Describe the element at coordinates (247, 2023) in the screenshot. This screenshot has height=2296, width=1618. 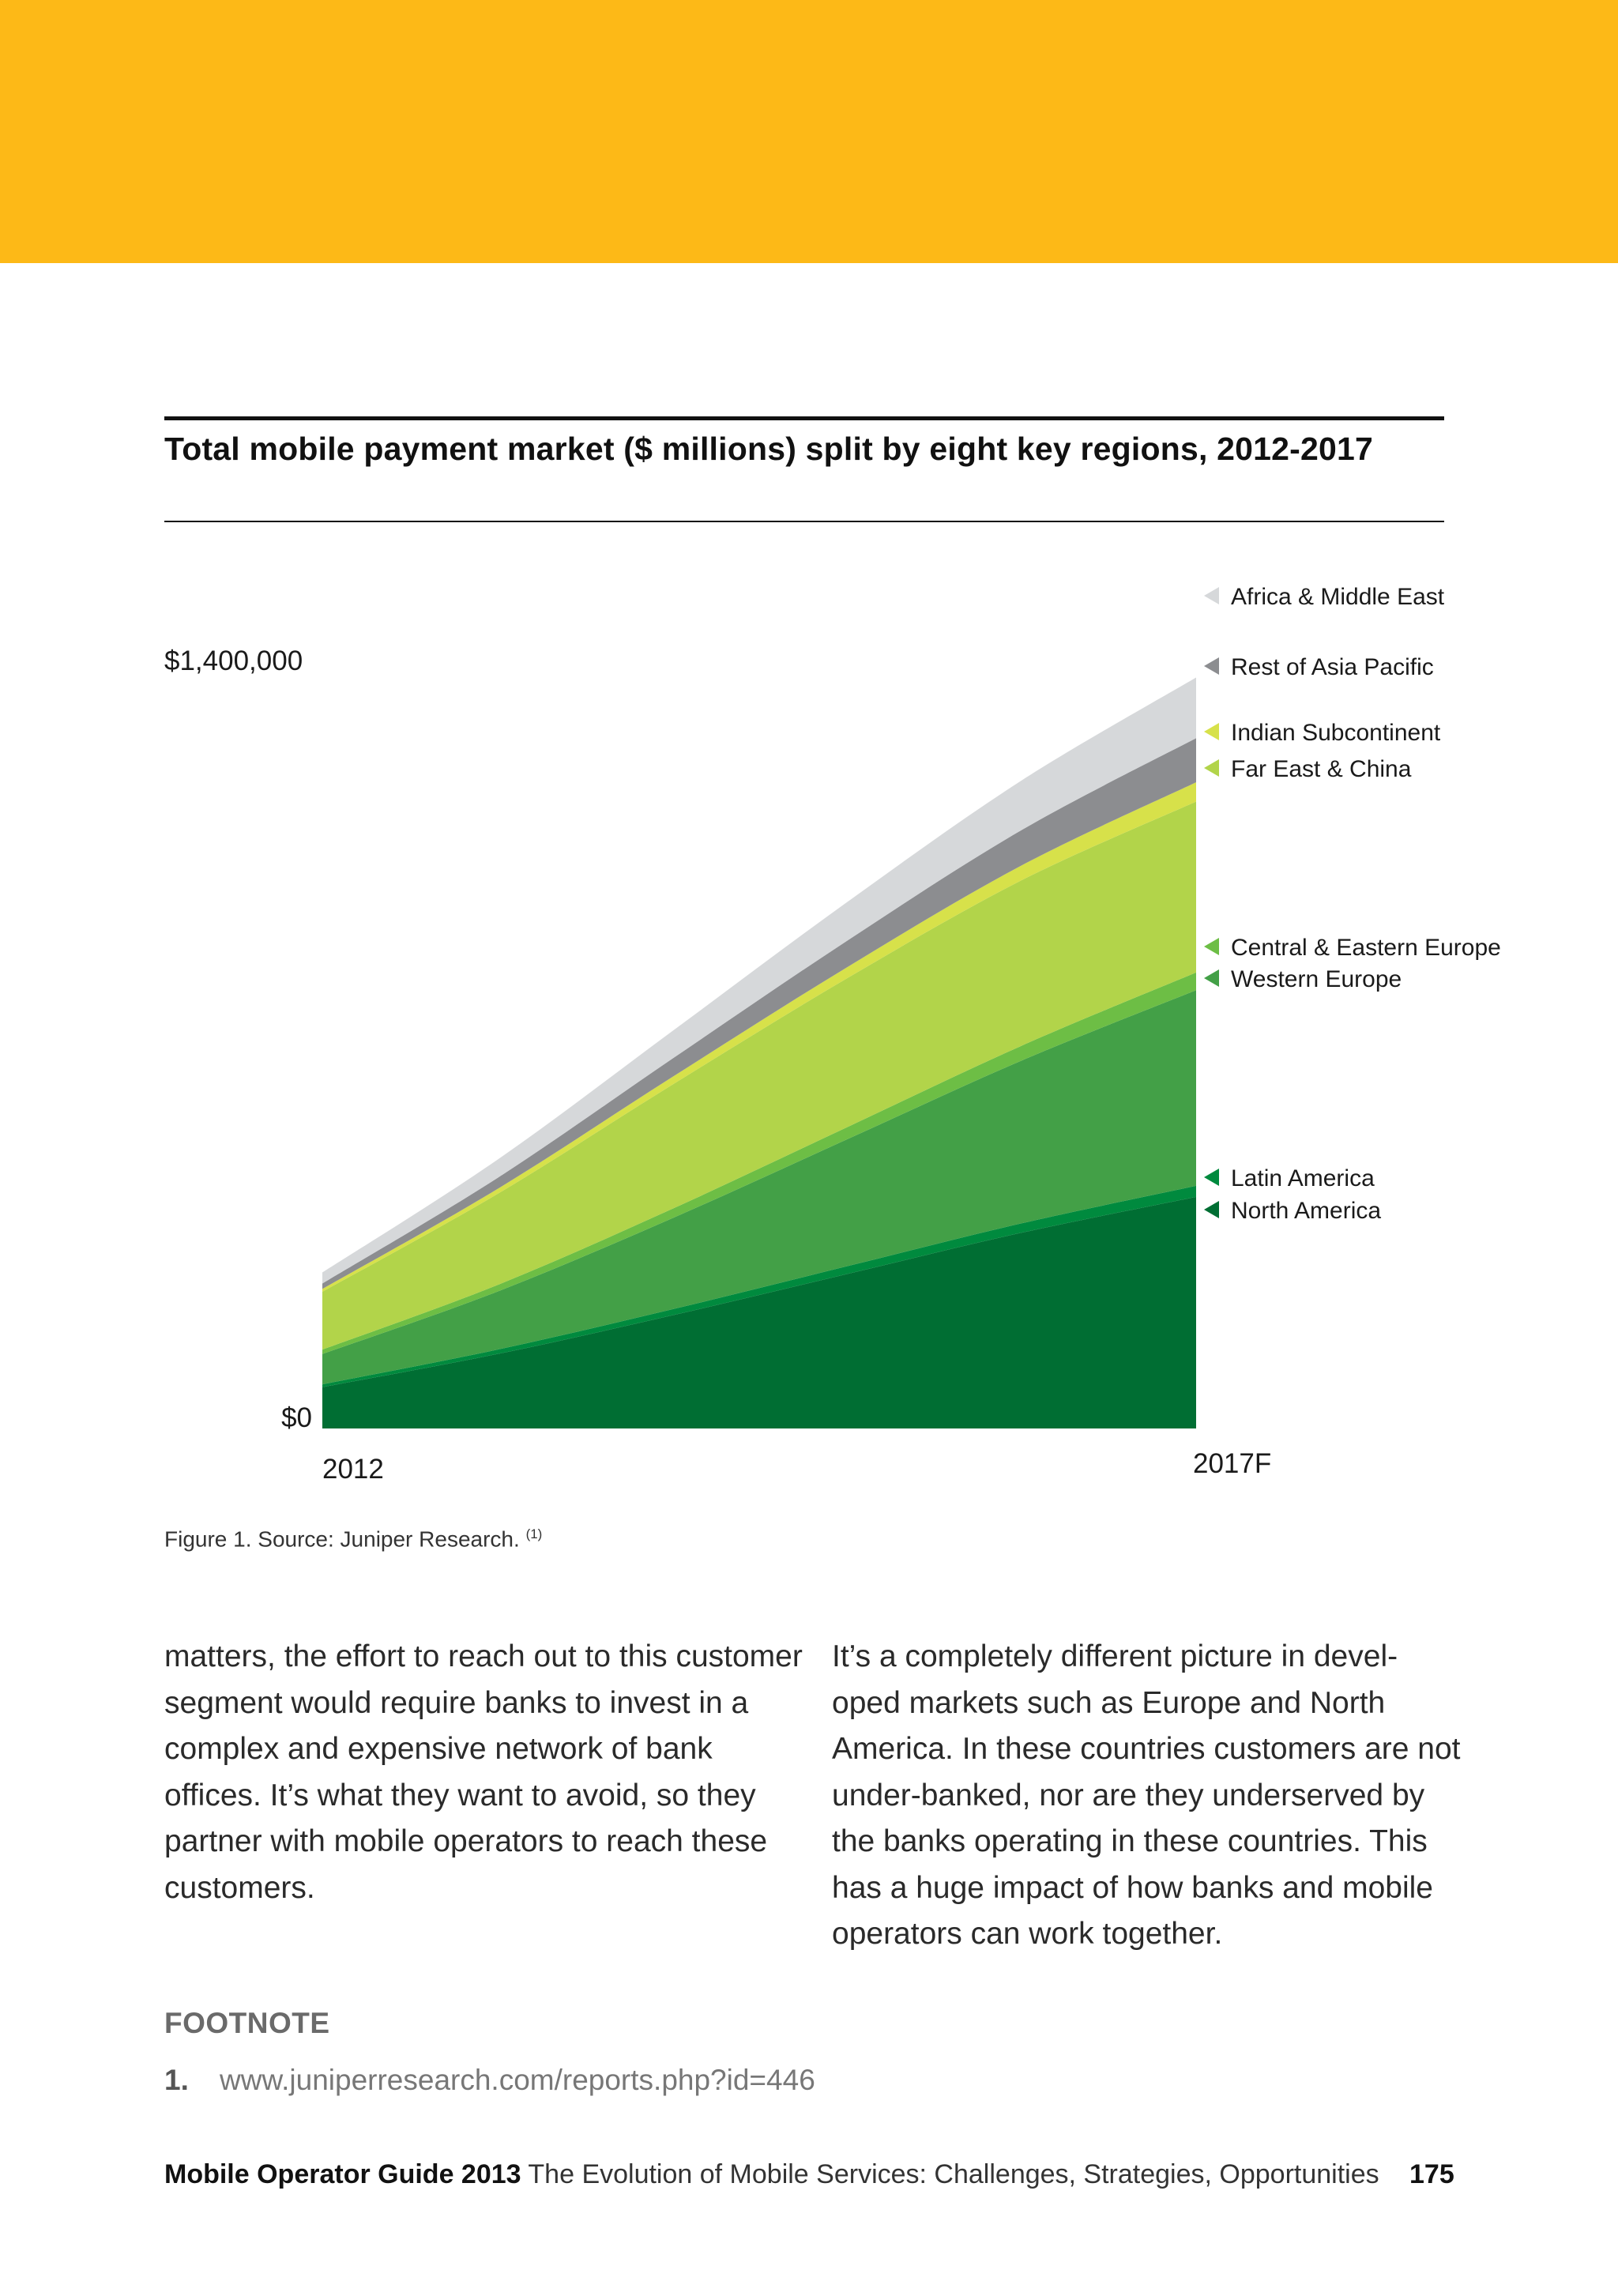
I see `footnote-heading: FOOTNOTE` at that location.